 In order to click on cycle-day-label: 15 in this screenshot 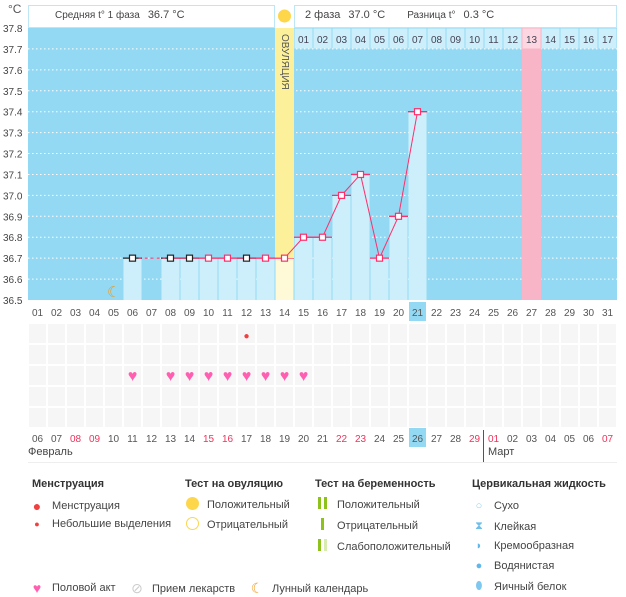, I will do `click(304, 313)`.